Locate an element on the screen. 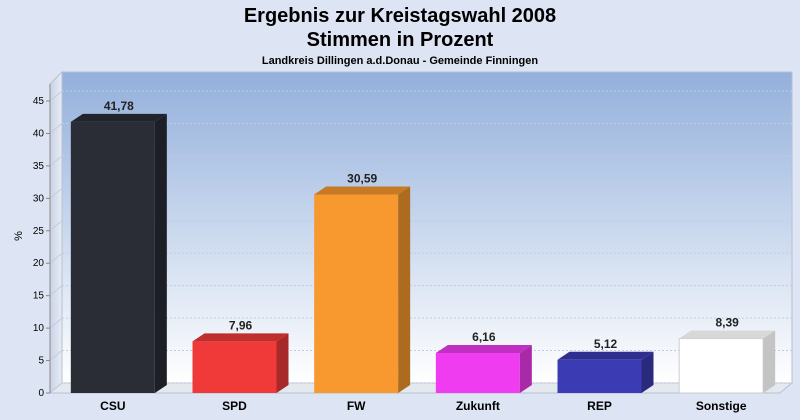 The image size is (800, 420). plot-left-wall is located at coordinates (56, 232).